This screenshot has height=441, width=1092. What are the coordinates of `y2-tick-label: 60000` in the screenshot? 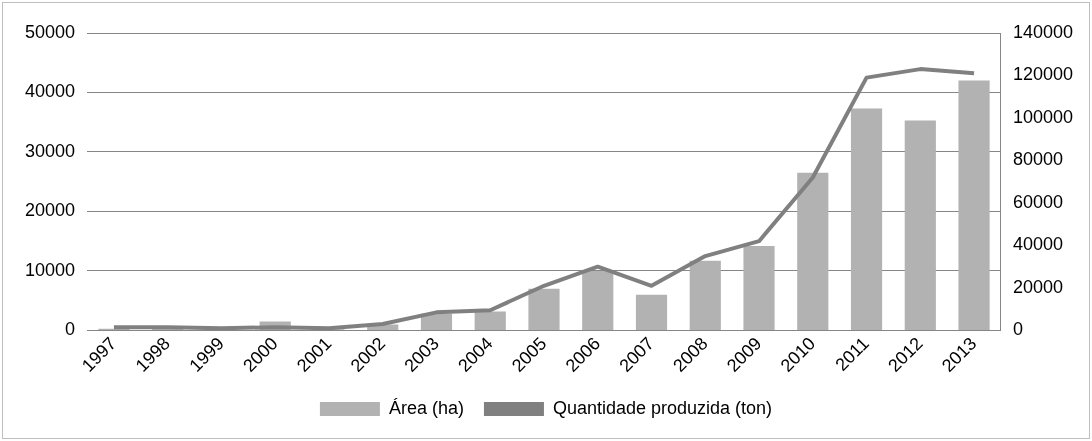 It's located at (1037, 201).